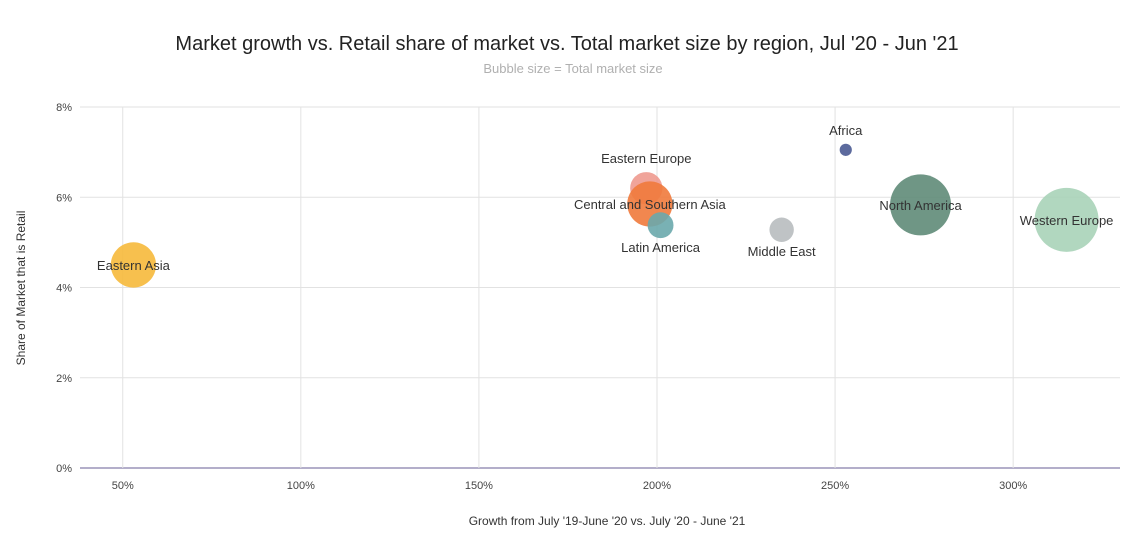 Image resolution: width=1135 pixels, height=555 pixels. Describe the element at coordinates (64, 108) in the screenshot. I see `y-tick-label: 8%` at that location.